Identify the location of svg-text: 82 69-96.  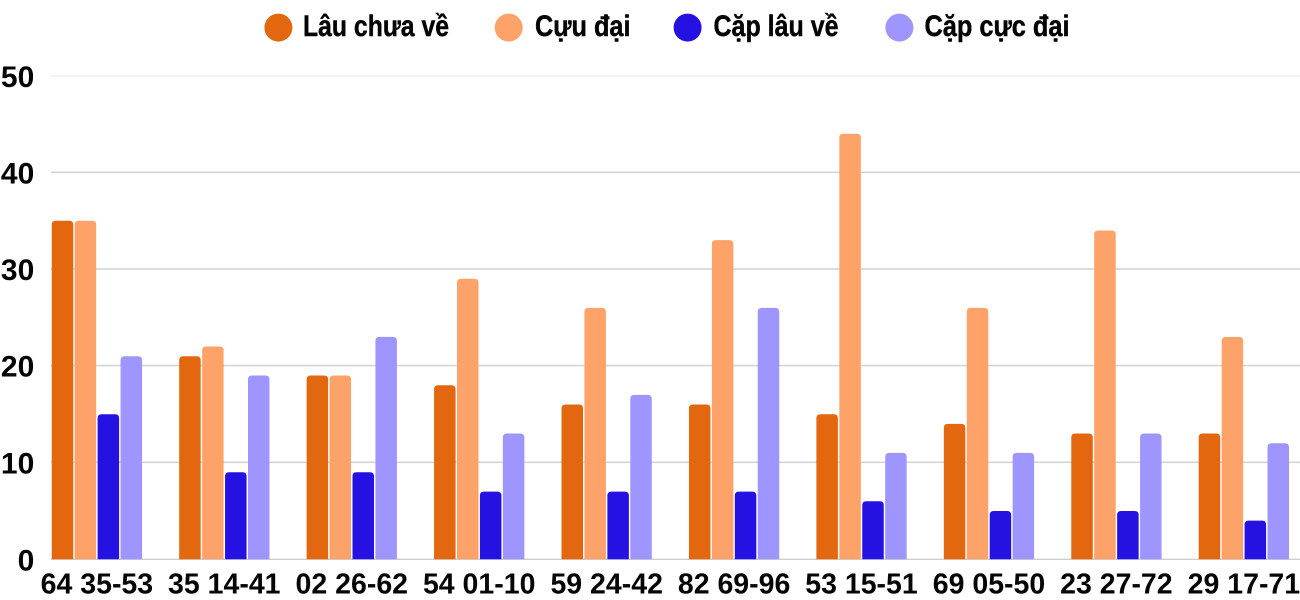
(734, 584).